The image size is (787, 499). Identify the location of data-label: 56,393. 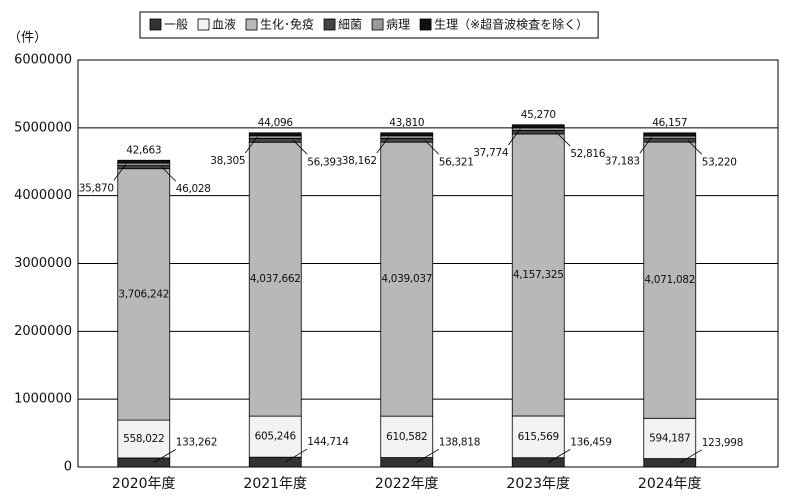
(324, 162).